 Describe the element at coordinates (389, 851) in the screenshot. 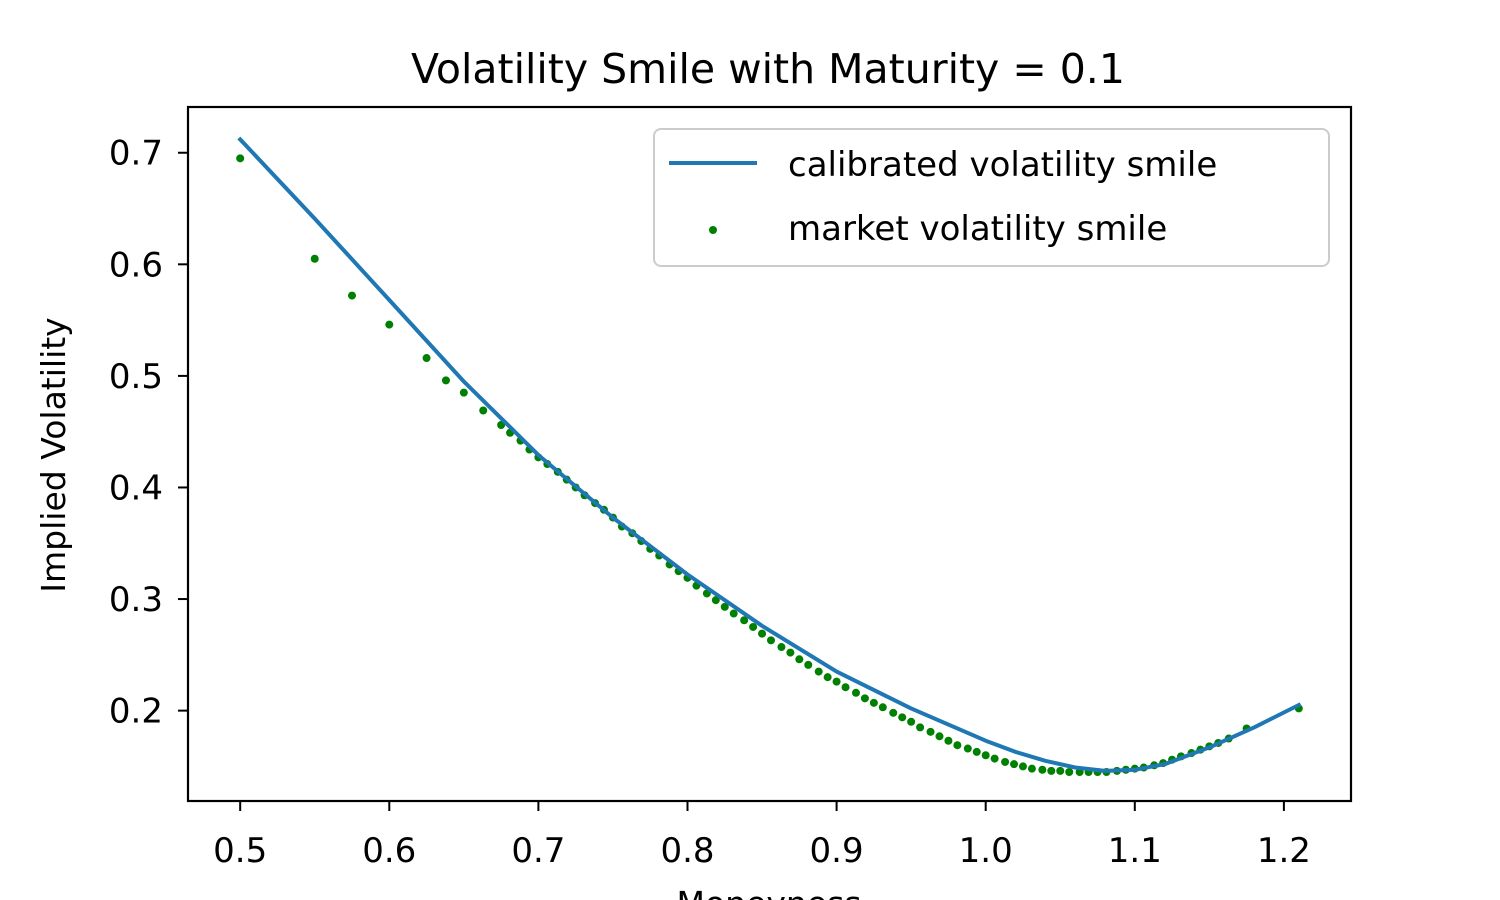

I see `x-tick-label: 0.6` at that location.